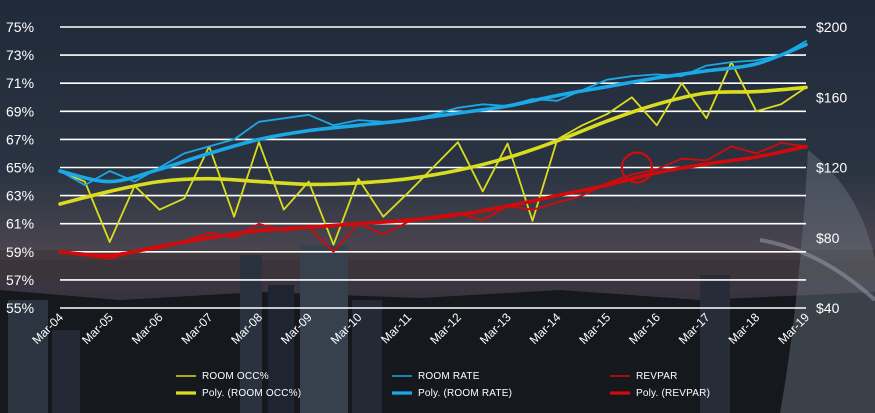 The width and height of the screenshot is (875, 413). I want to click on legend-label: REVPAR, so click(657, 376).